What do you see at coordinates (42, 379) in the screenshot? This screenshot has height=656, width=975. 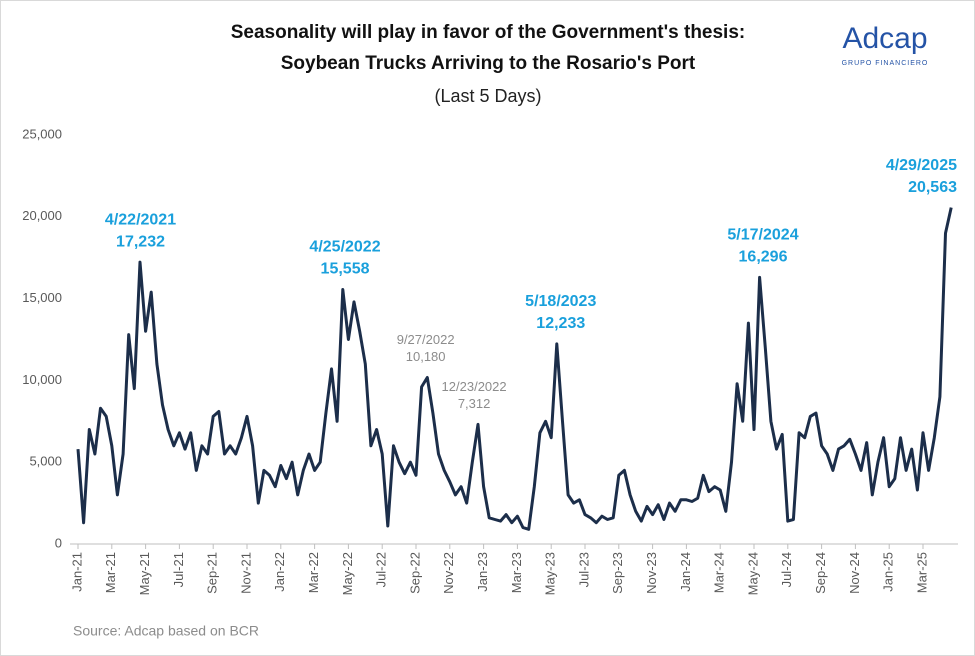 I see `y-tick-label: 10,000` at bounding box center [42, 379].